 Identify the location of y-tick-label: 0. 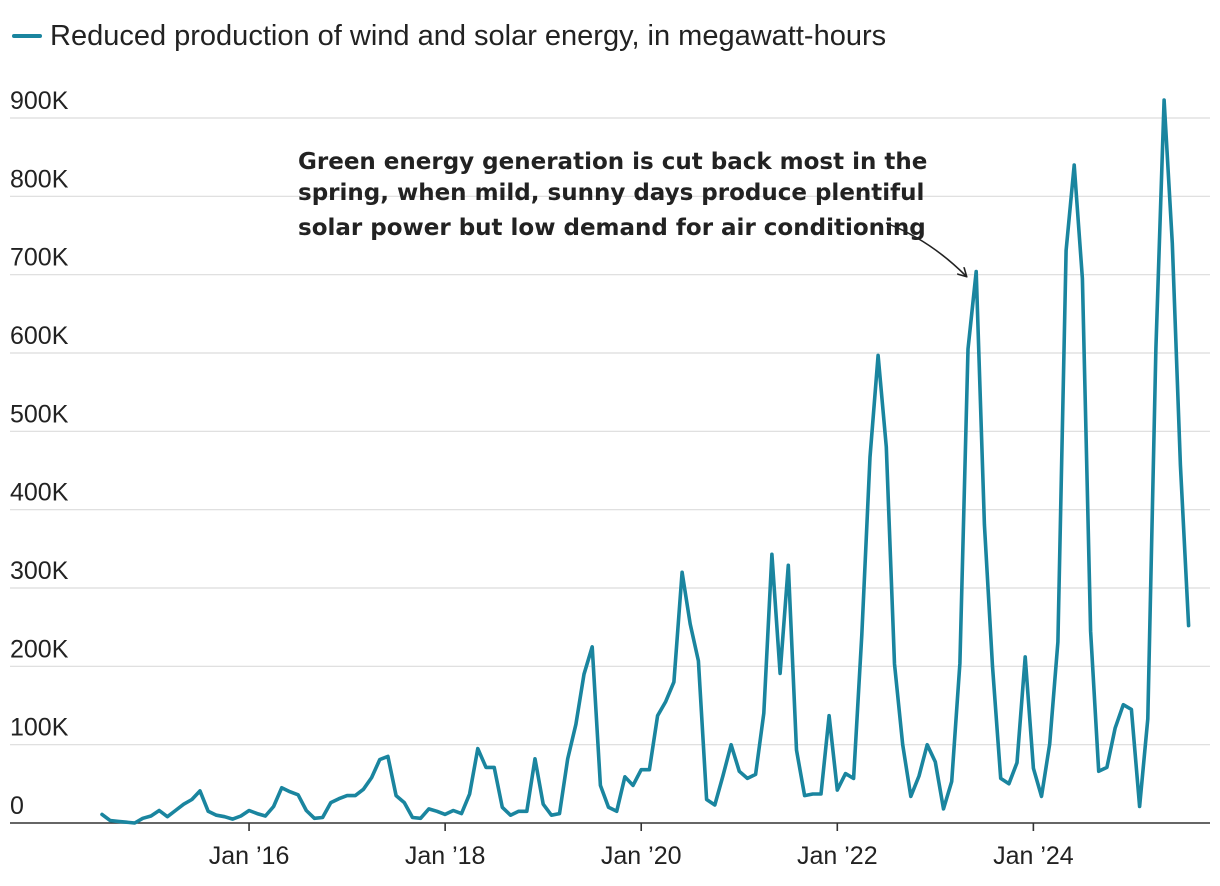
(17, 806).